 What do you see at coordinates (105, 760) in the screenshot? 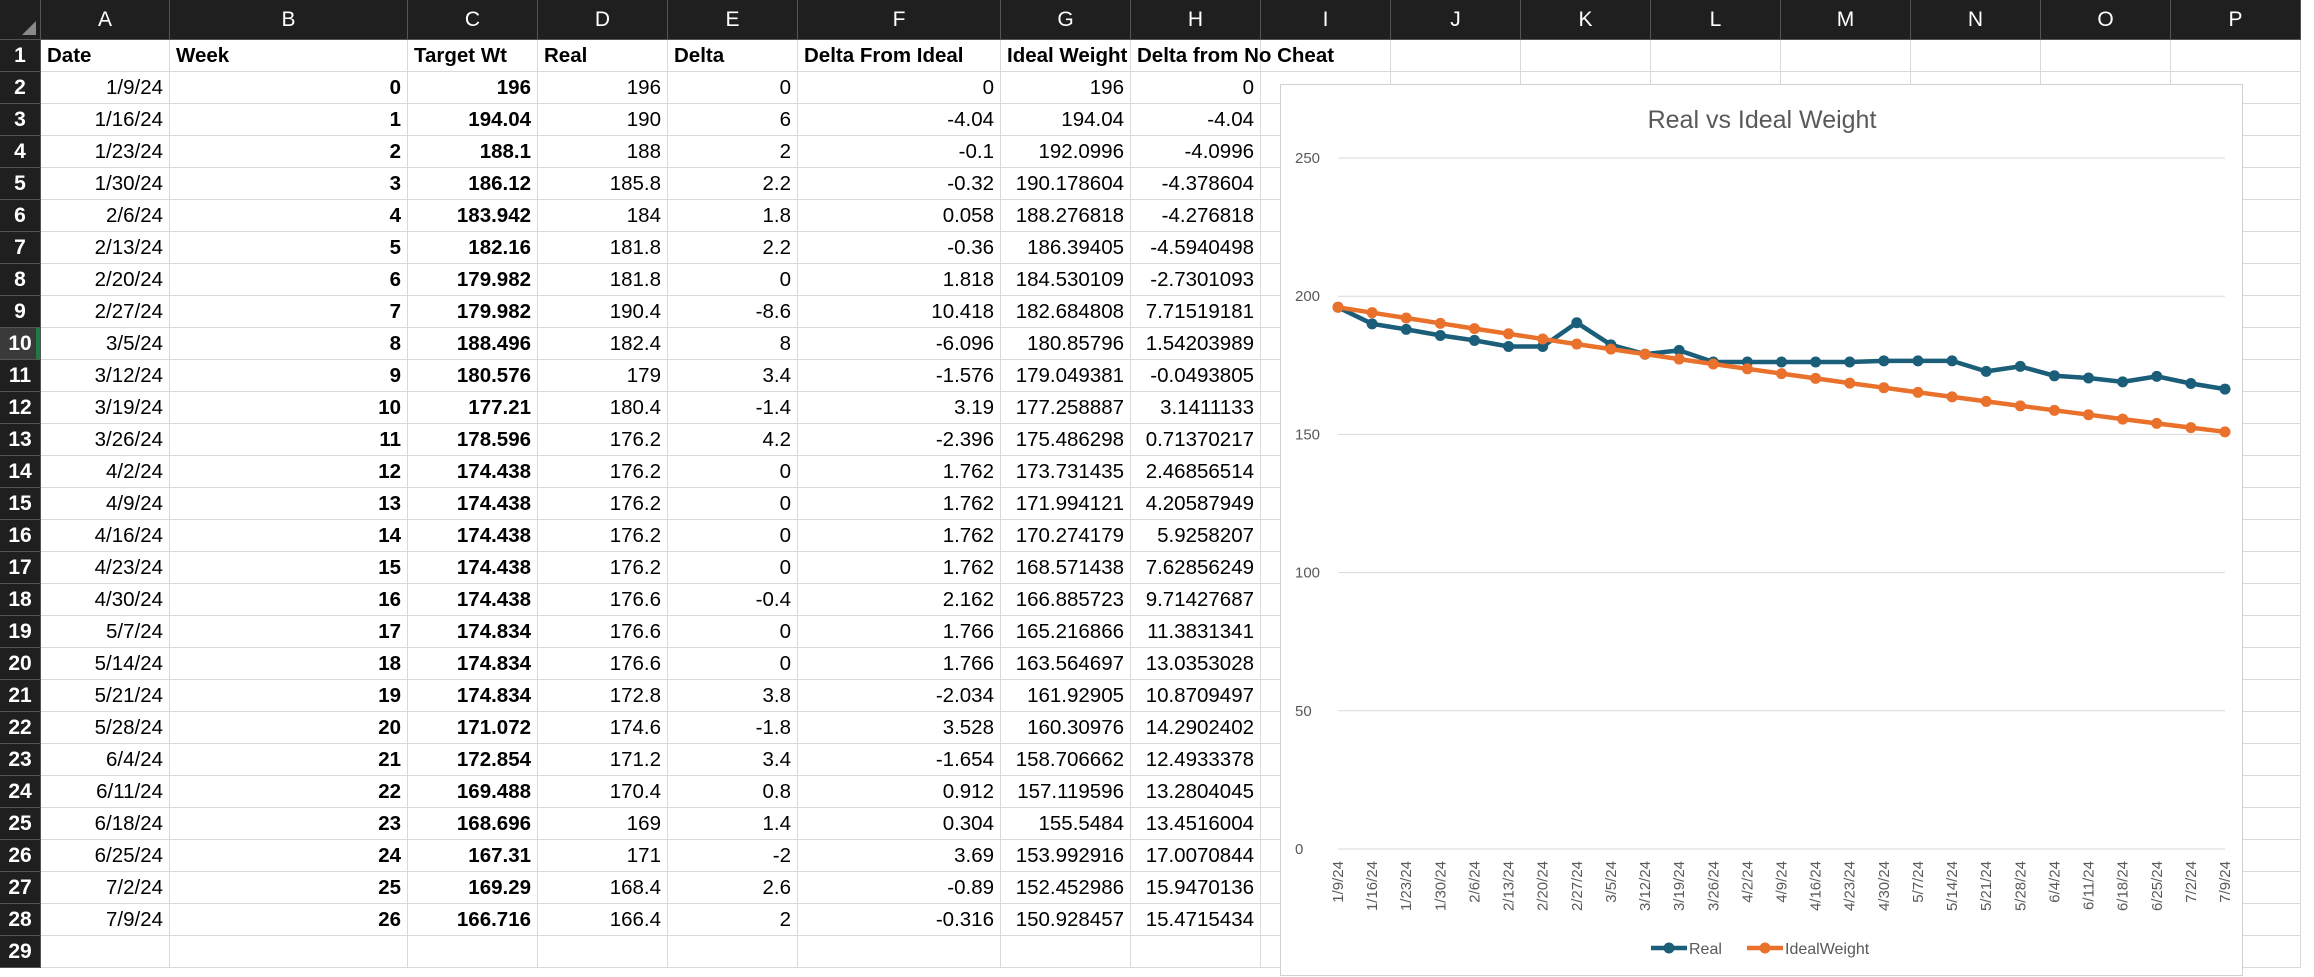
I see `cell-A23: 6/4/24` at bounding box center [105, 760].